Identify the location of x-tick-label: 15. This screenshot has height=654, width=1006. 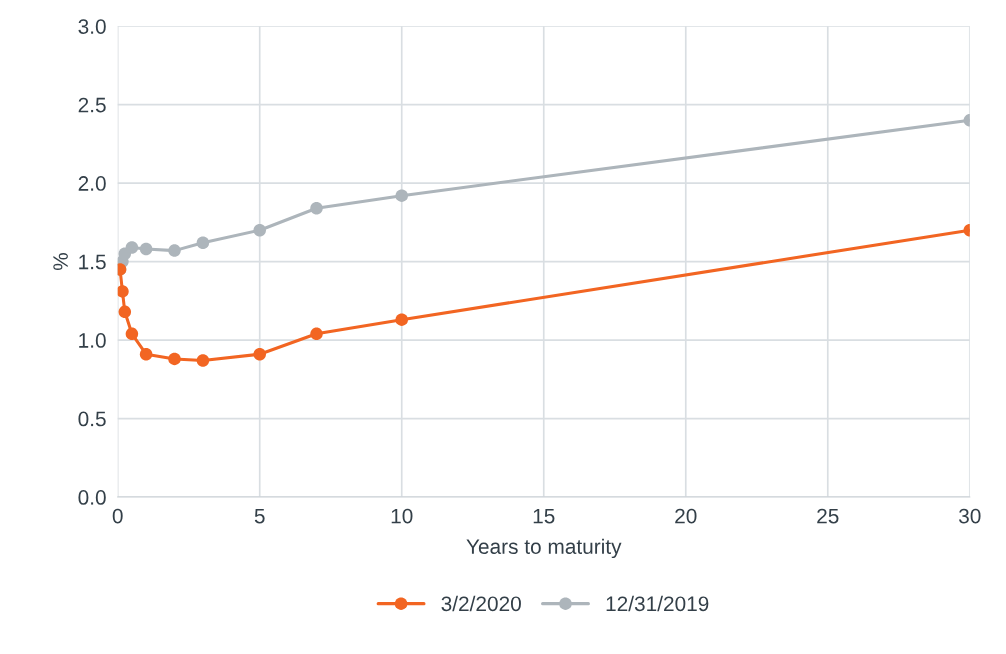
(544, 516).